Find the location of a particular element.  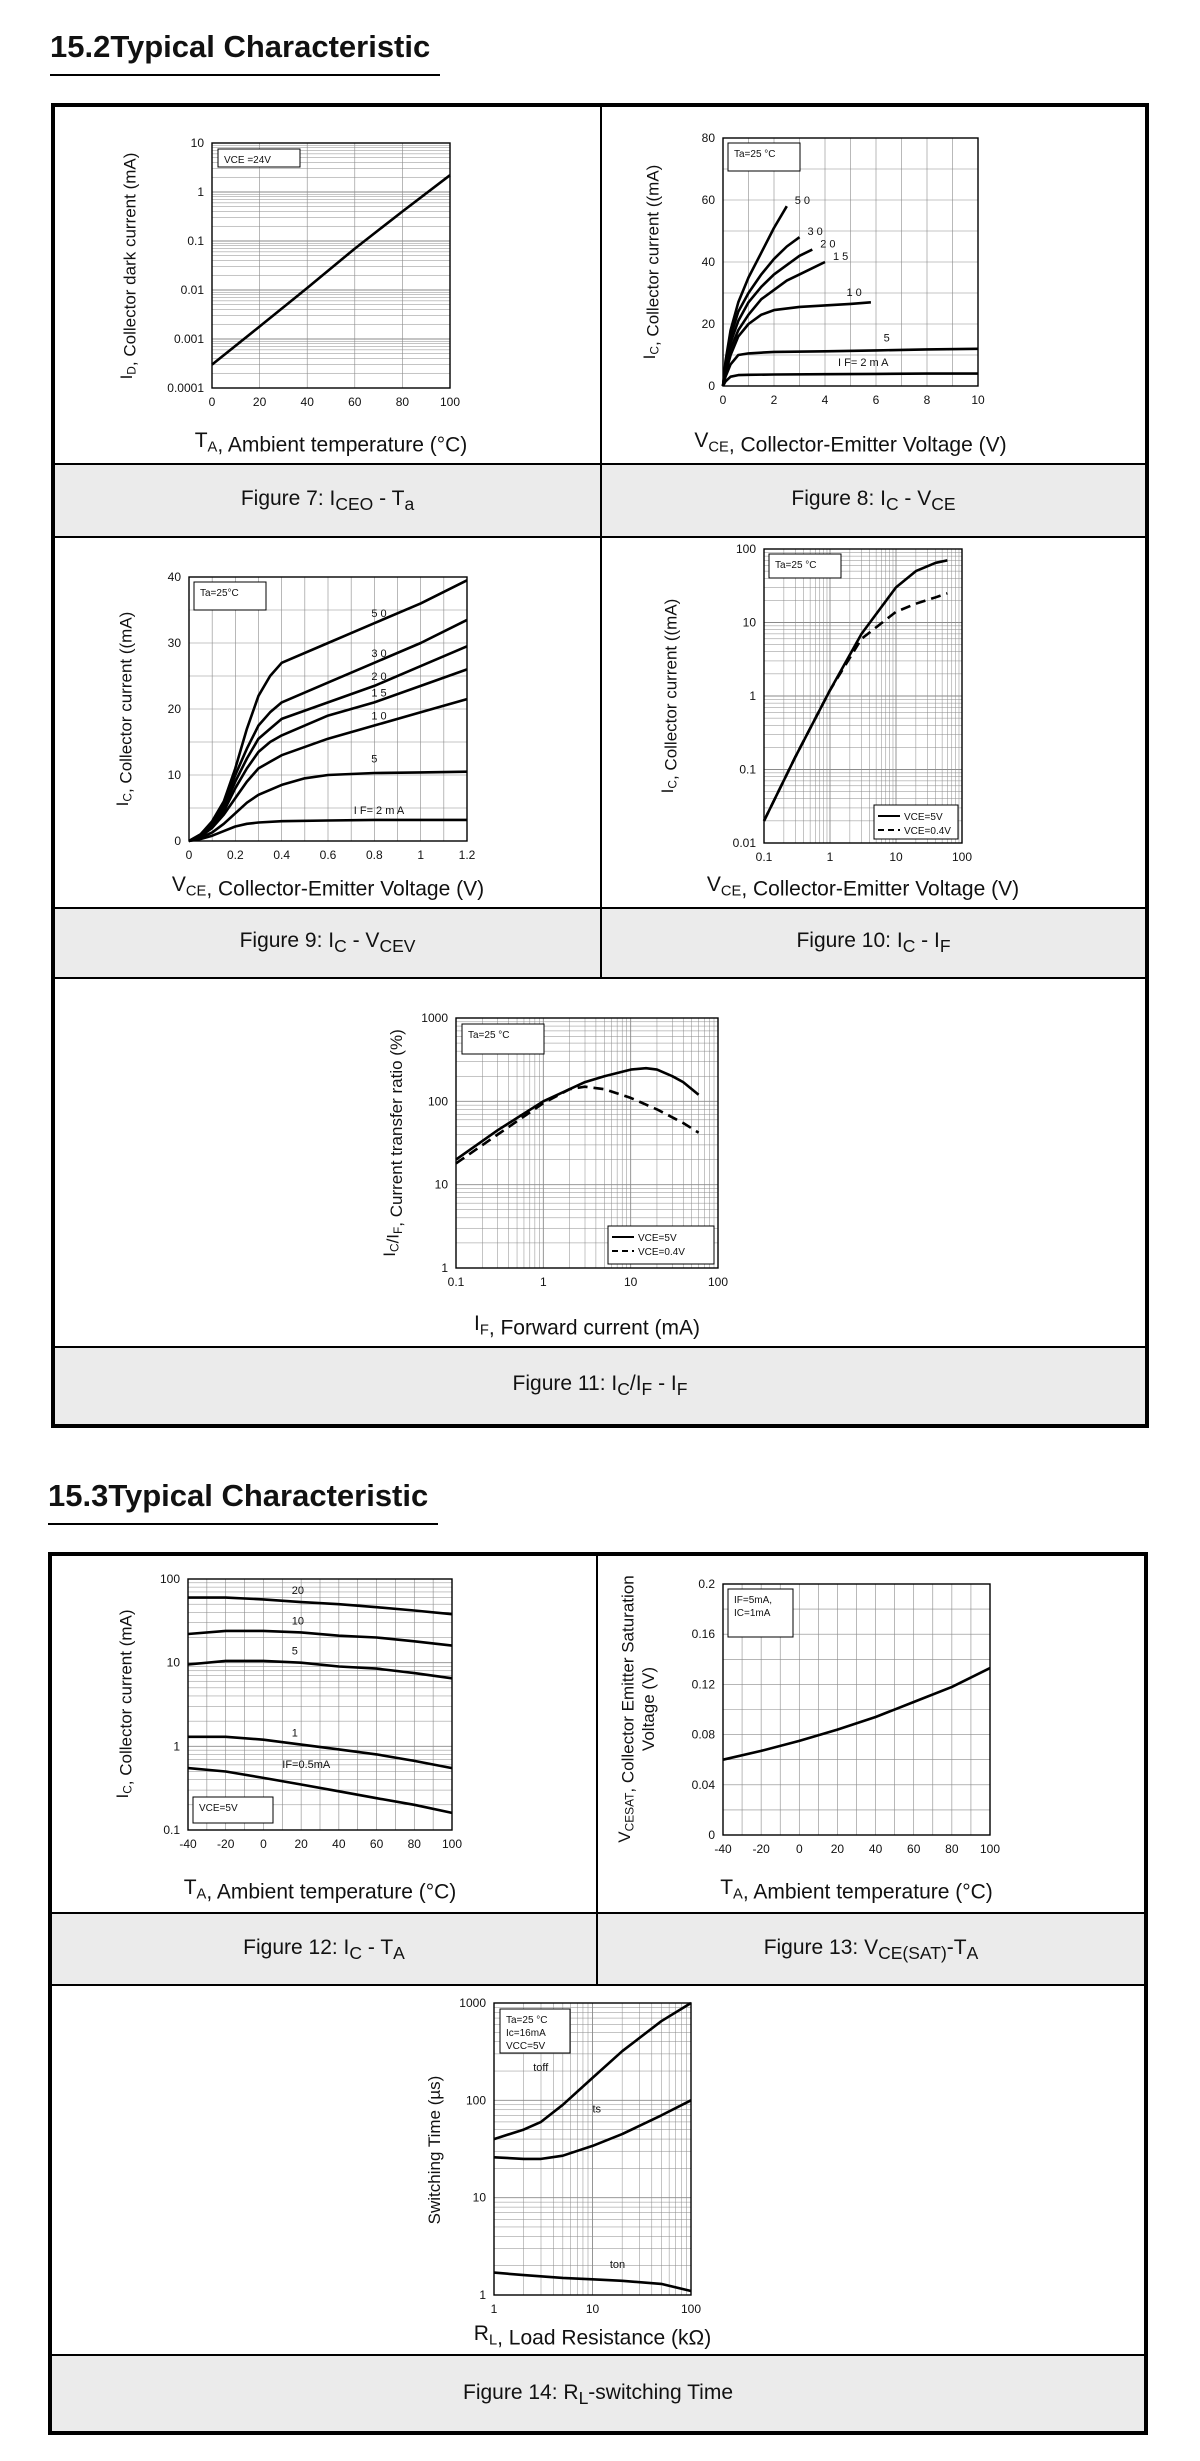

legend-label: VCE=5V is located at coordinates (923, 817).